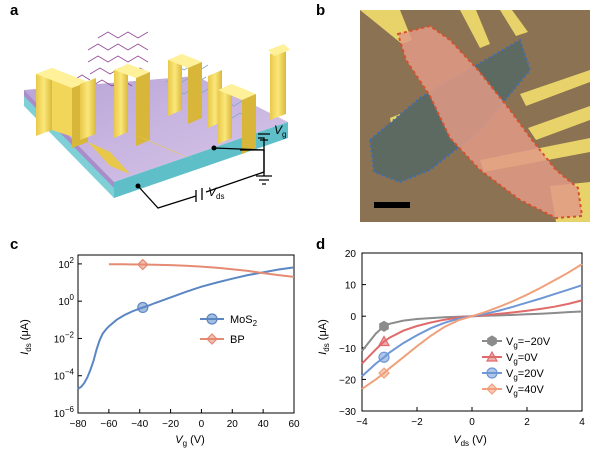  What do you see at coordinates (64, 375) in the screenshot?
I see `c-ytick-label: 10⁻⁴` at bounding box center [64, 375].